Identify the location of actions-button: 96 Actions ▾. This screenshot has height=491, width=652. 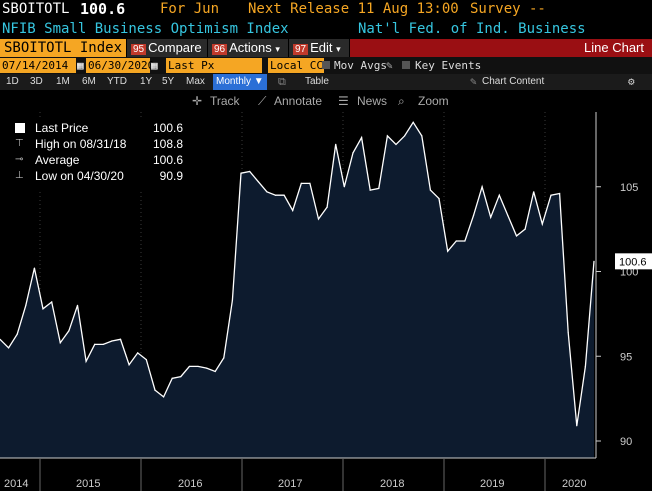
(248, 48).